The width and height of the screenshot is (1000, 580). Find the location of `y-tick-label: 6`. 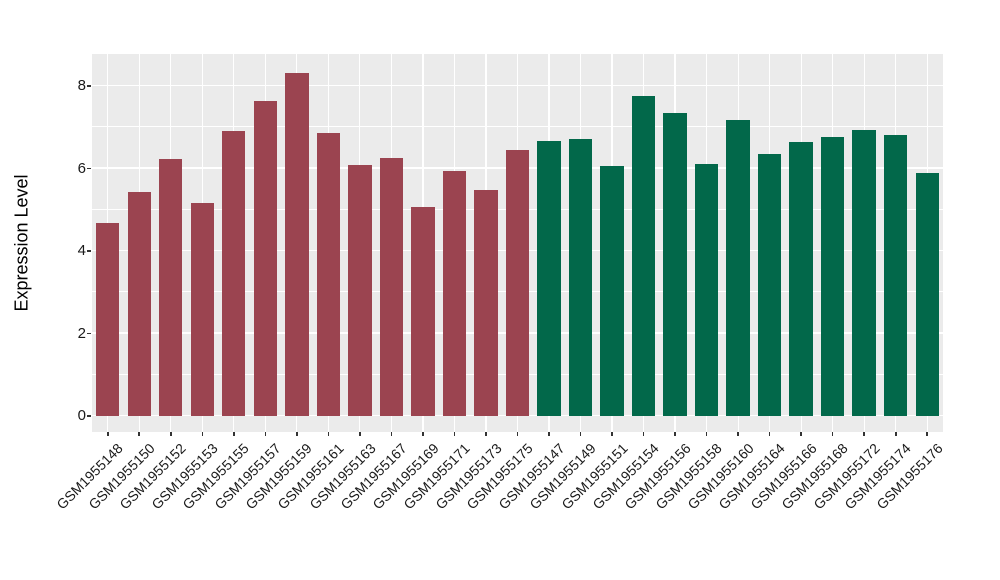

y-tick-label: 6 is located at coordinates (81, 168).